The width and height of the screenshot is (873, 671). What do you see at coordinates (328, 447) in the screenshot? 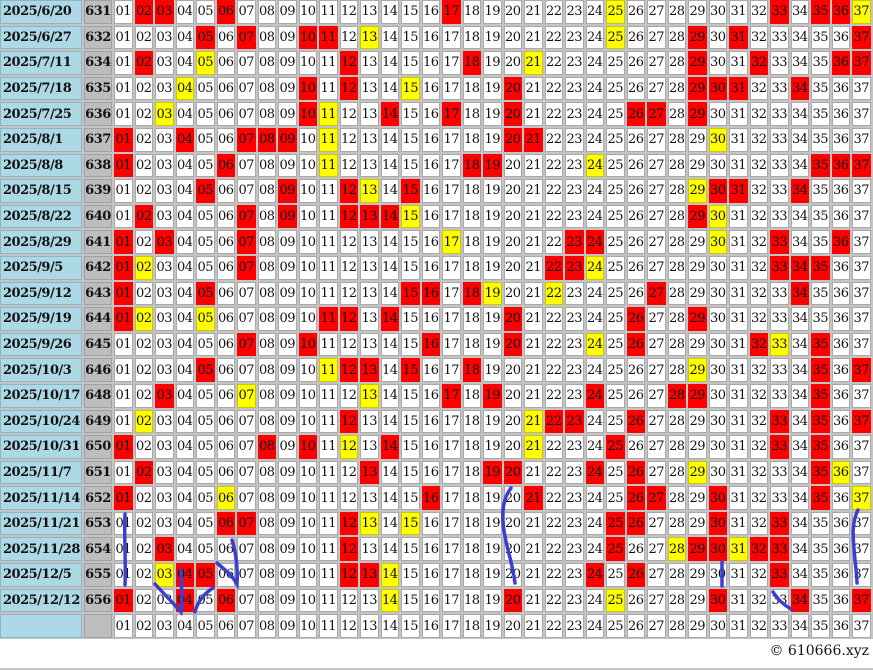
I see `number-cell: 11` at bounding box center [328, 447].